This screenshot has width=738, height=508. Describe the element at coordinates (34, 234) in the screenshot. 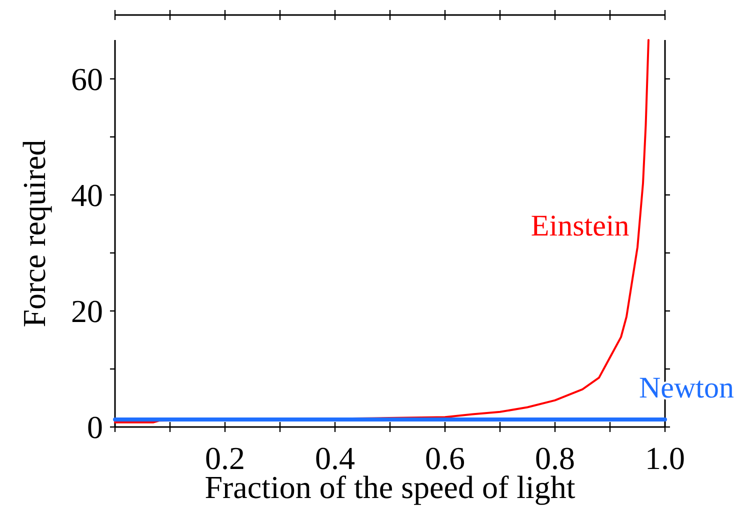

I see `y-axis-title: Force required` at that location.